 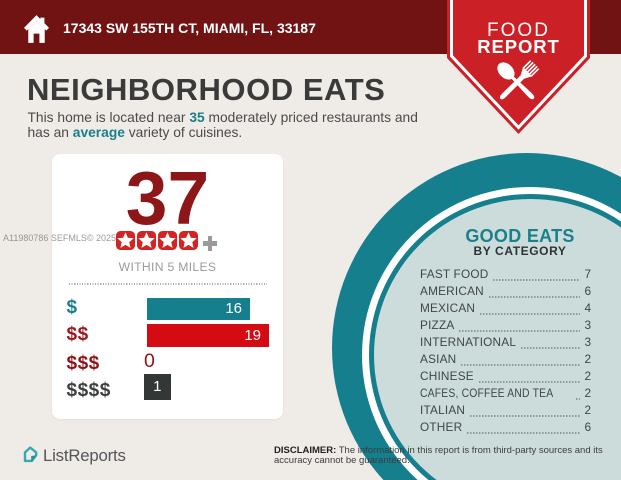 I want to click on svg-text: FOOD, so click(x=518, y=30).